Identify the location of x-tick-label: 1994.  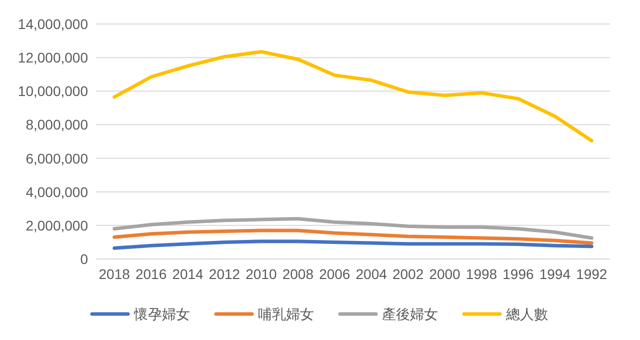
(555, 274).